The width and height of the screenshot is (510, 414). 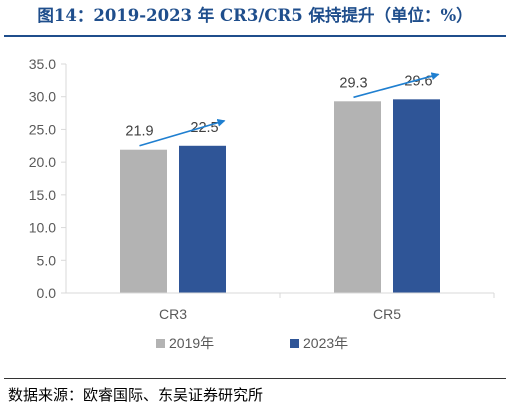 What do you see at coordinates (47, 293) in the screenshot?
I see `y-tick-label: 0.0` at bounding box center [47, 293].